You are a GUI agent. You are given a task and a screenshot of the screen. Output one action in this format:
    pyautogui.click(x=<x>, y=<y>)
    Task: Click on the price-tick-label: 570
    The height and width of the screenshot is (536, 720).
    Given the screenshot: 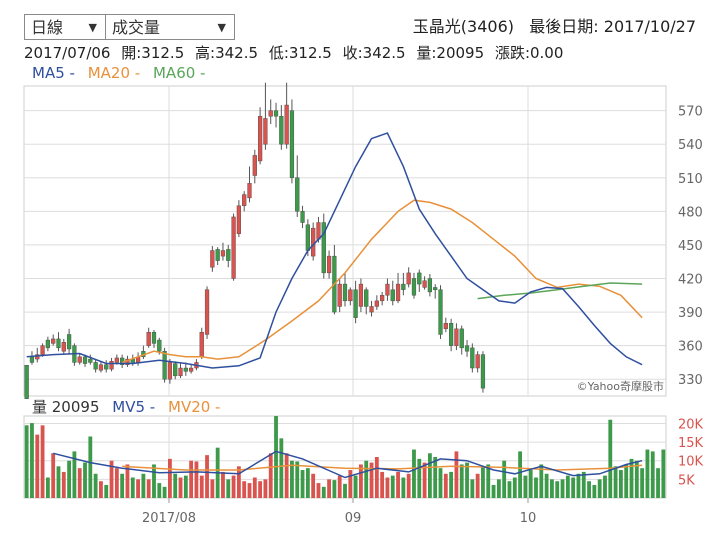 What is the action you would take?
    pyautogui.click(x=690, y=112)
    